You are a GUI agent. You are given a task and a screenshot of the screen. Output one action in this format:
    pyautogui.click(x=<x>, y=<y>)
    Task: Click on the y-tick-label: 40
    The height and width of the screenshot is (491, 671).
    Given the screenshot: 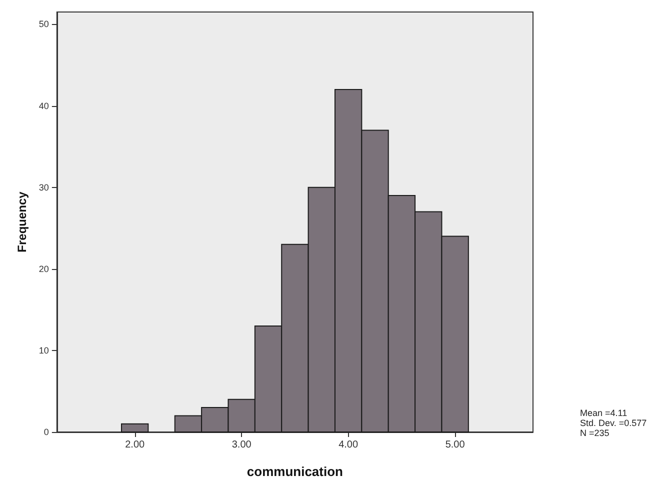 What is the action you would take?
    pyautogui.click(x=43, y=105)
    